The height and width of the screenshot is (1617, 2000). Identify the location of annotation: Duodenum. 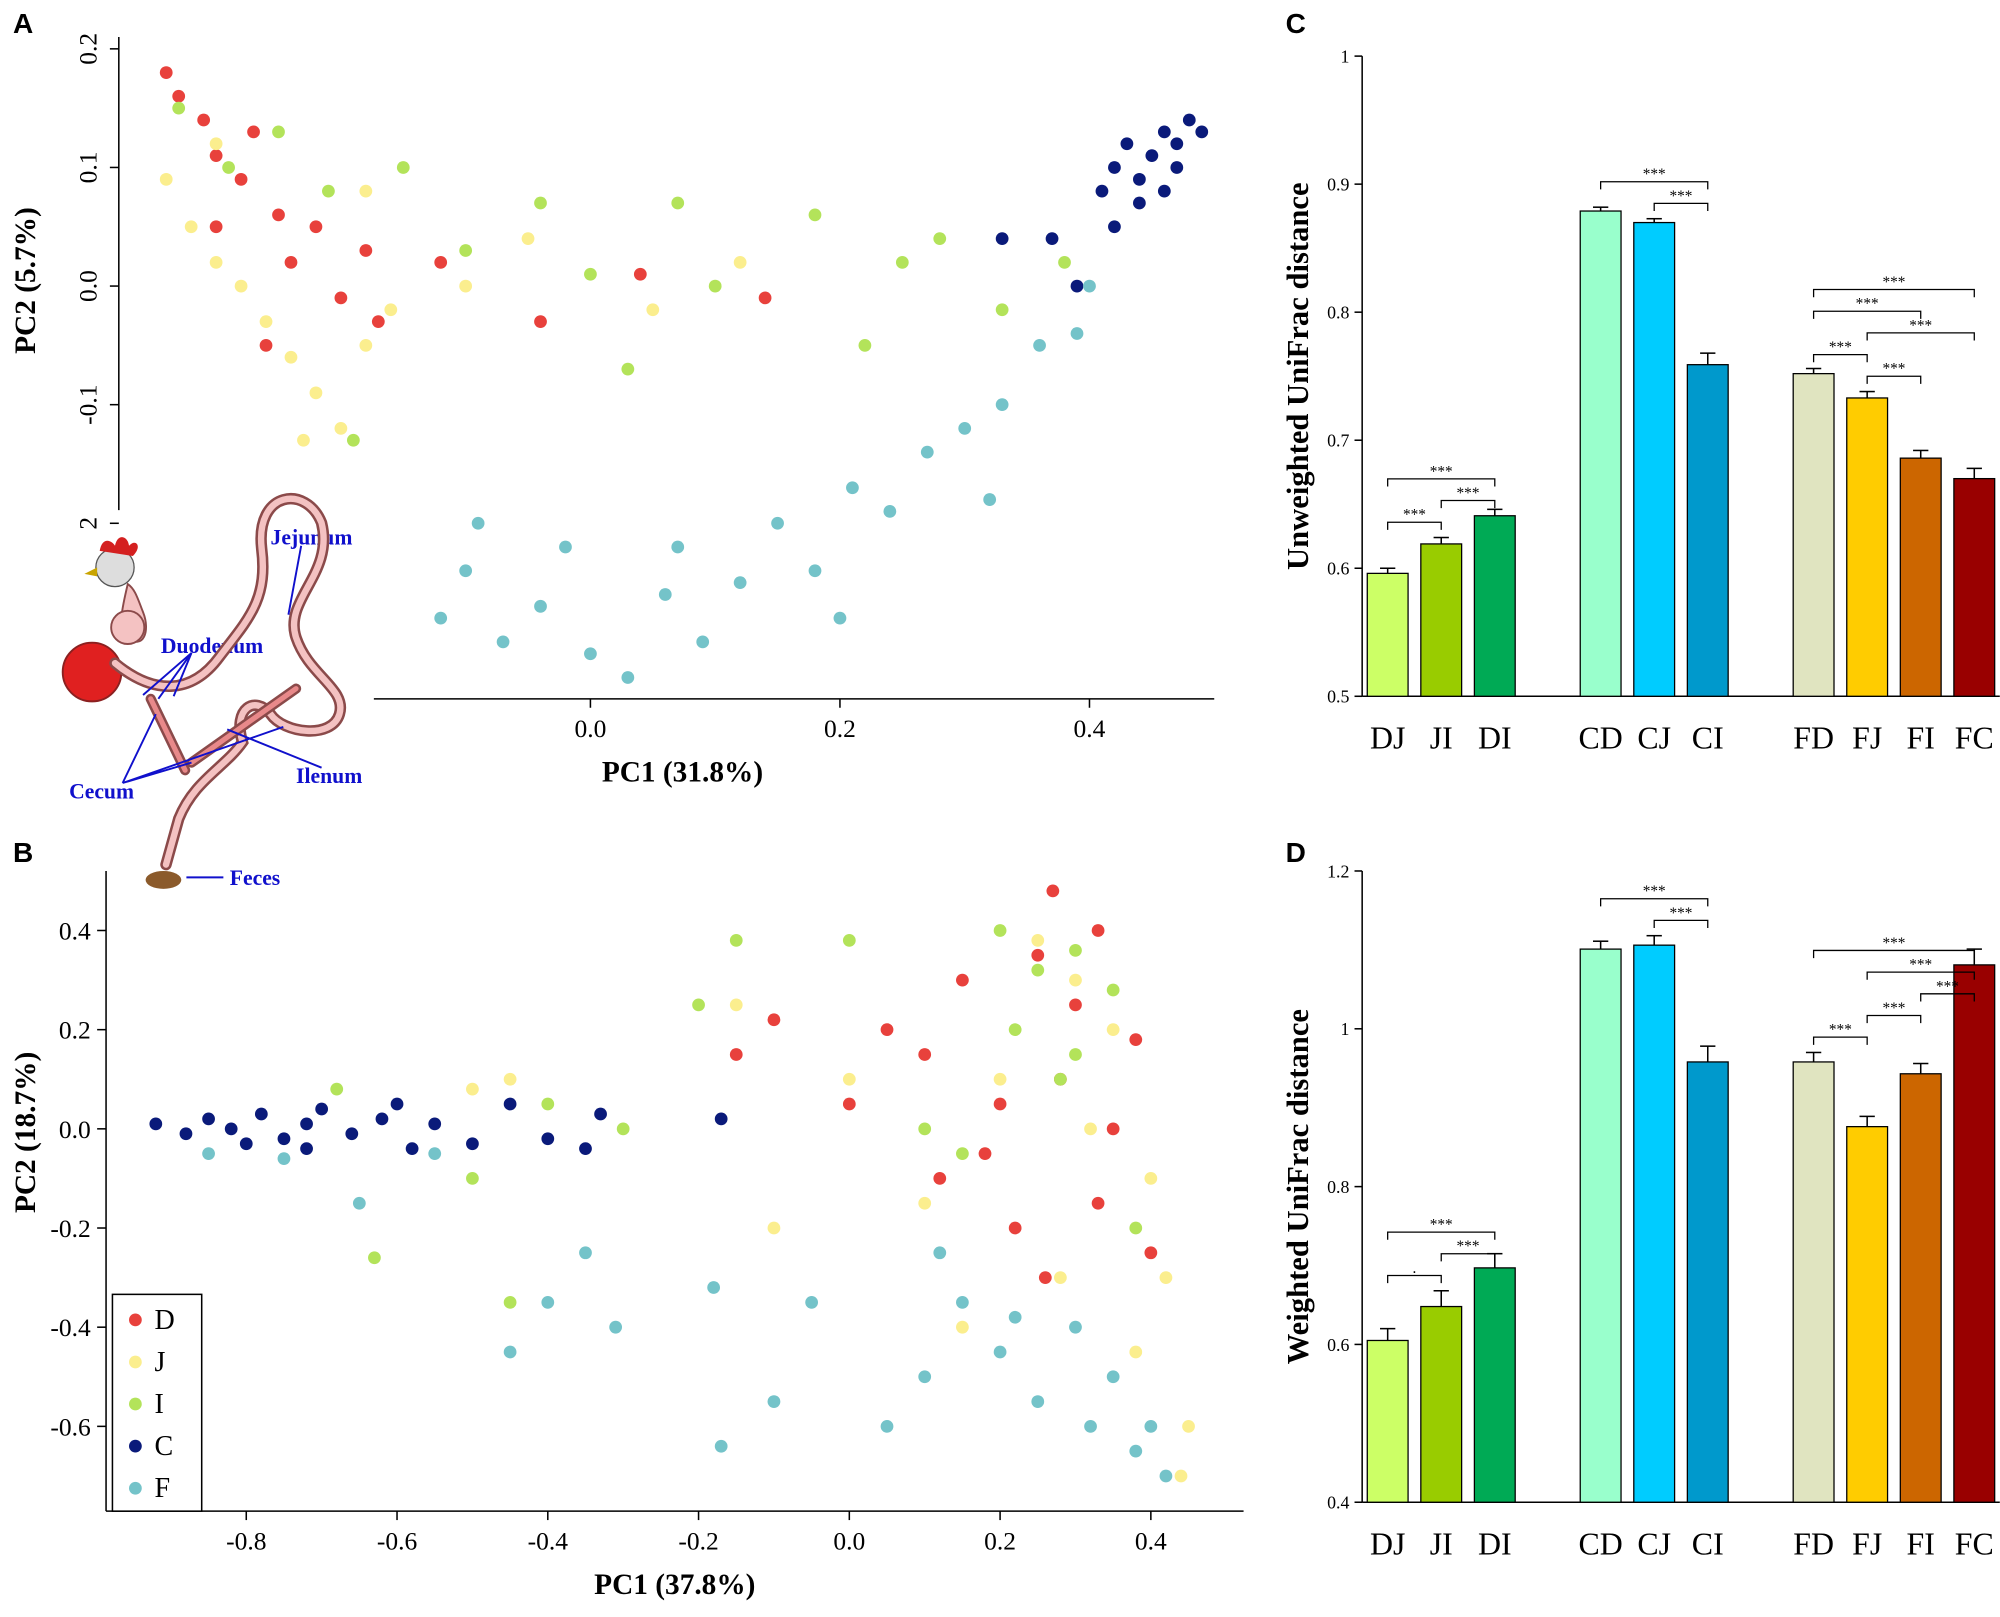
(212, 646).